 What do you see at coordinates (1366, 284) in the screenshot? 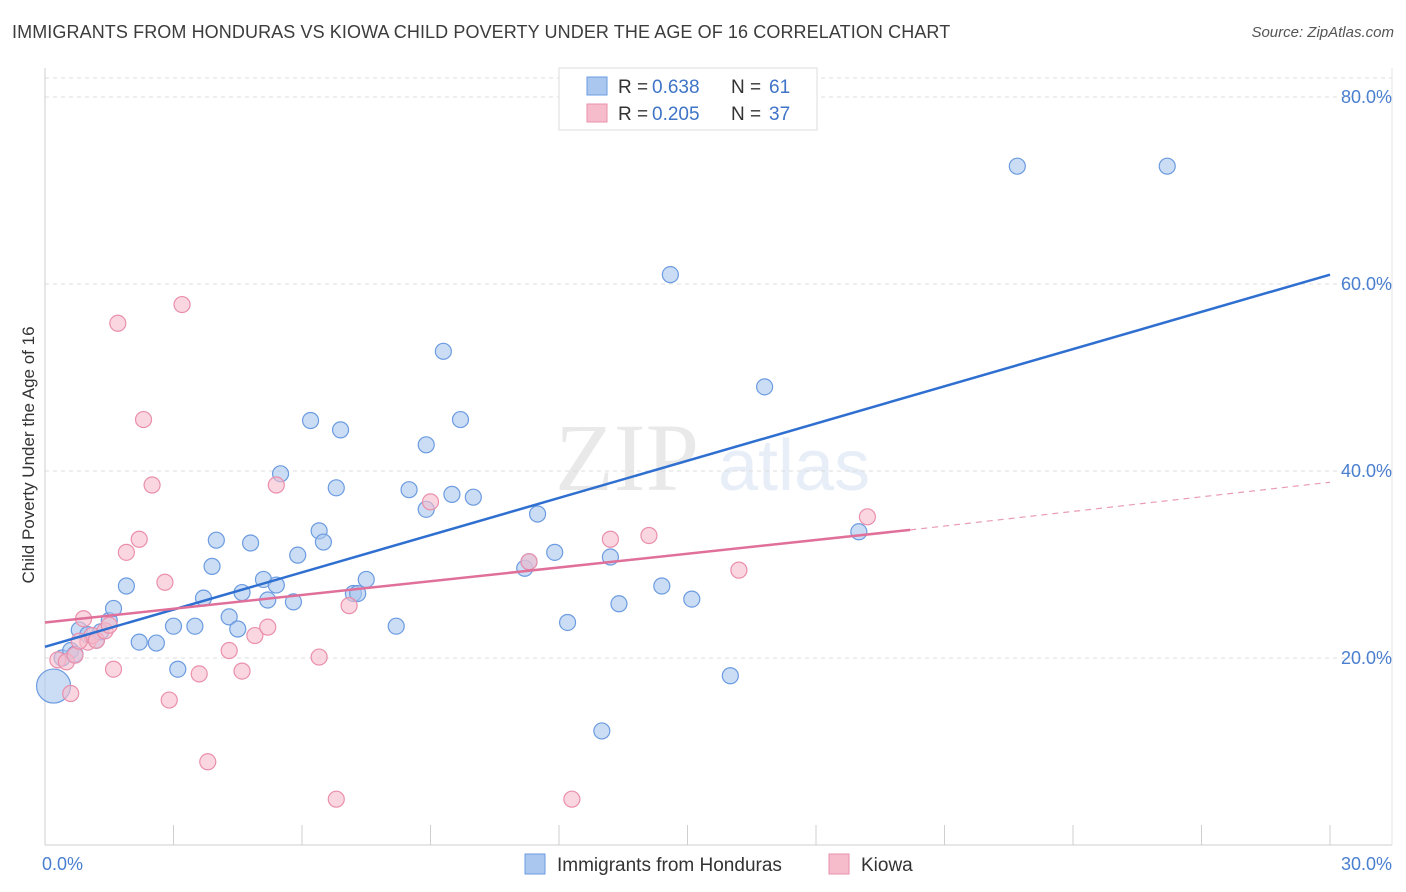
I see `y-tick-label: 60.0%` at bounding box center [1366, 284].